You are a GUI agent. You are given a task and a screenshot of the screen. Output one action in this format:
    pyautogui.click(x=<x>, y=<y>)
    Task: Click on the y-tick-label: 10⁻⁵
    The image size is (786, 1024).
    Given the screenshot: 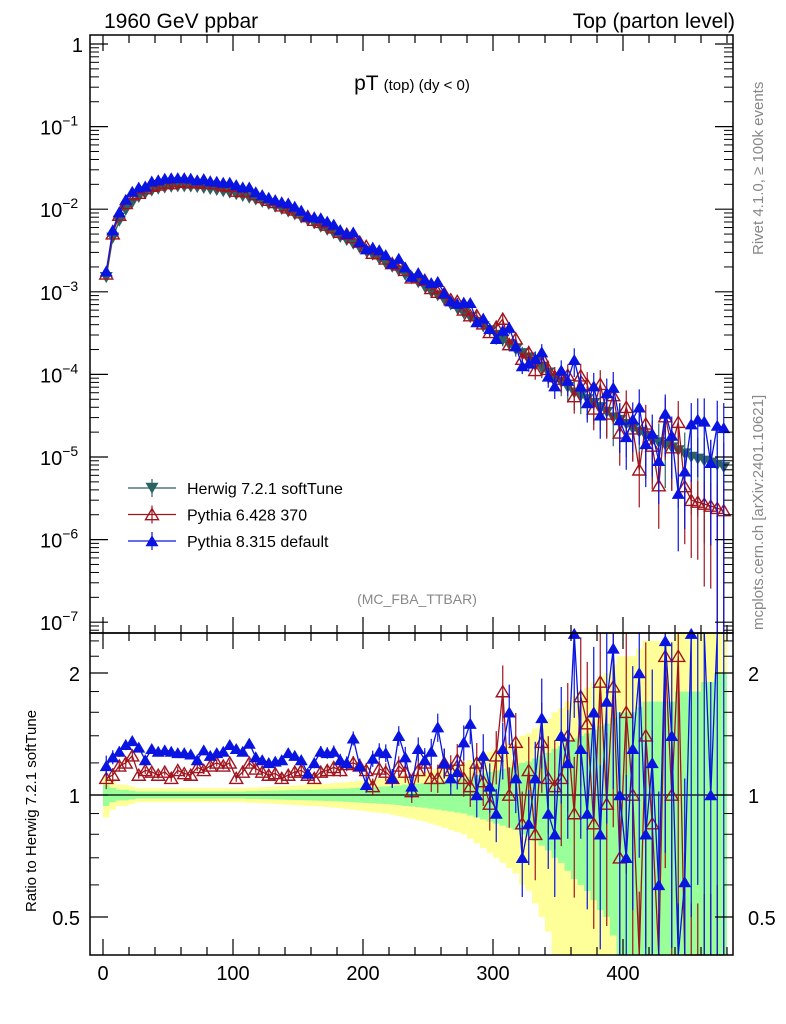 What is the action you would take?
    pyautogui.click(x=59, y=456)
    